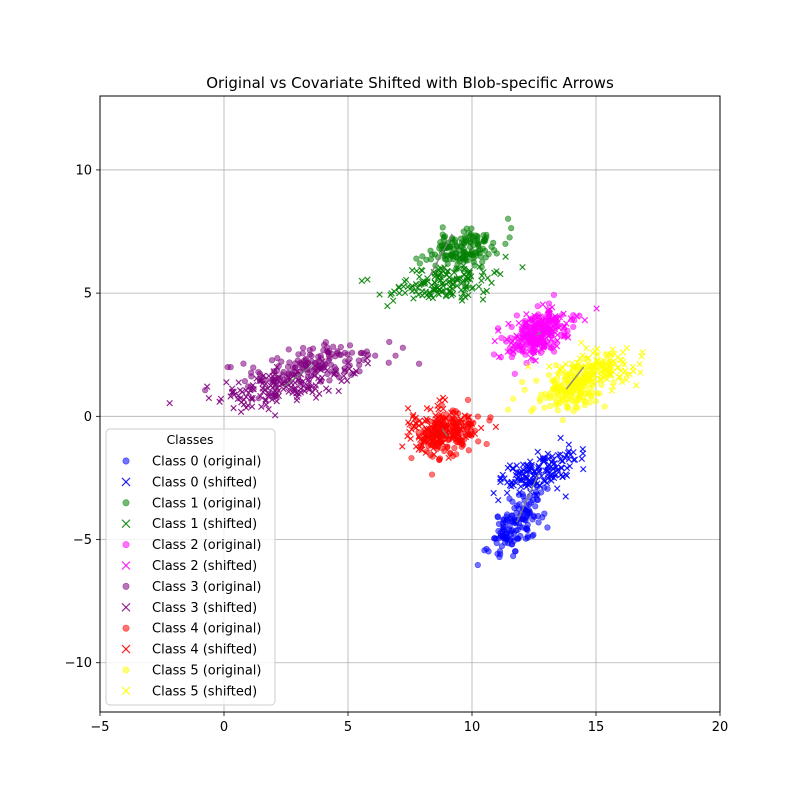 The width and height of the screenshot is (800, 800). I want to click on legend-label: Class 1 (shifted), so click(204, 524).